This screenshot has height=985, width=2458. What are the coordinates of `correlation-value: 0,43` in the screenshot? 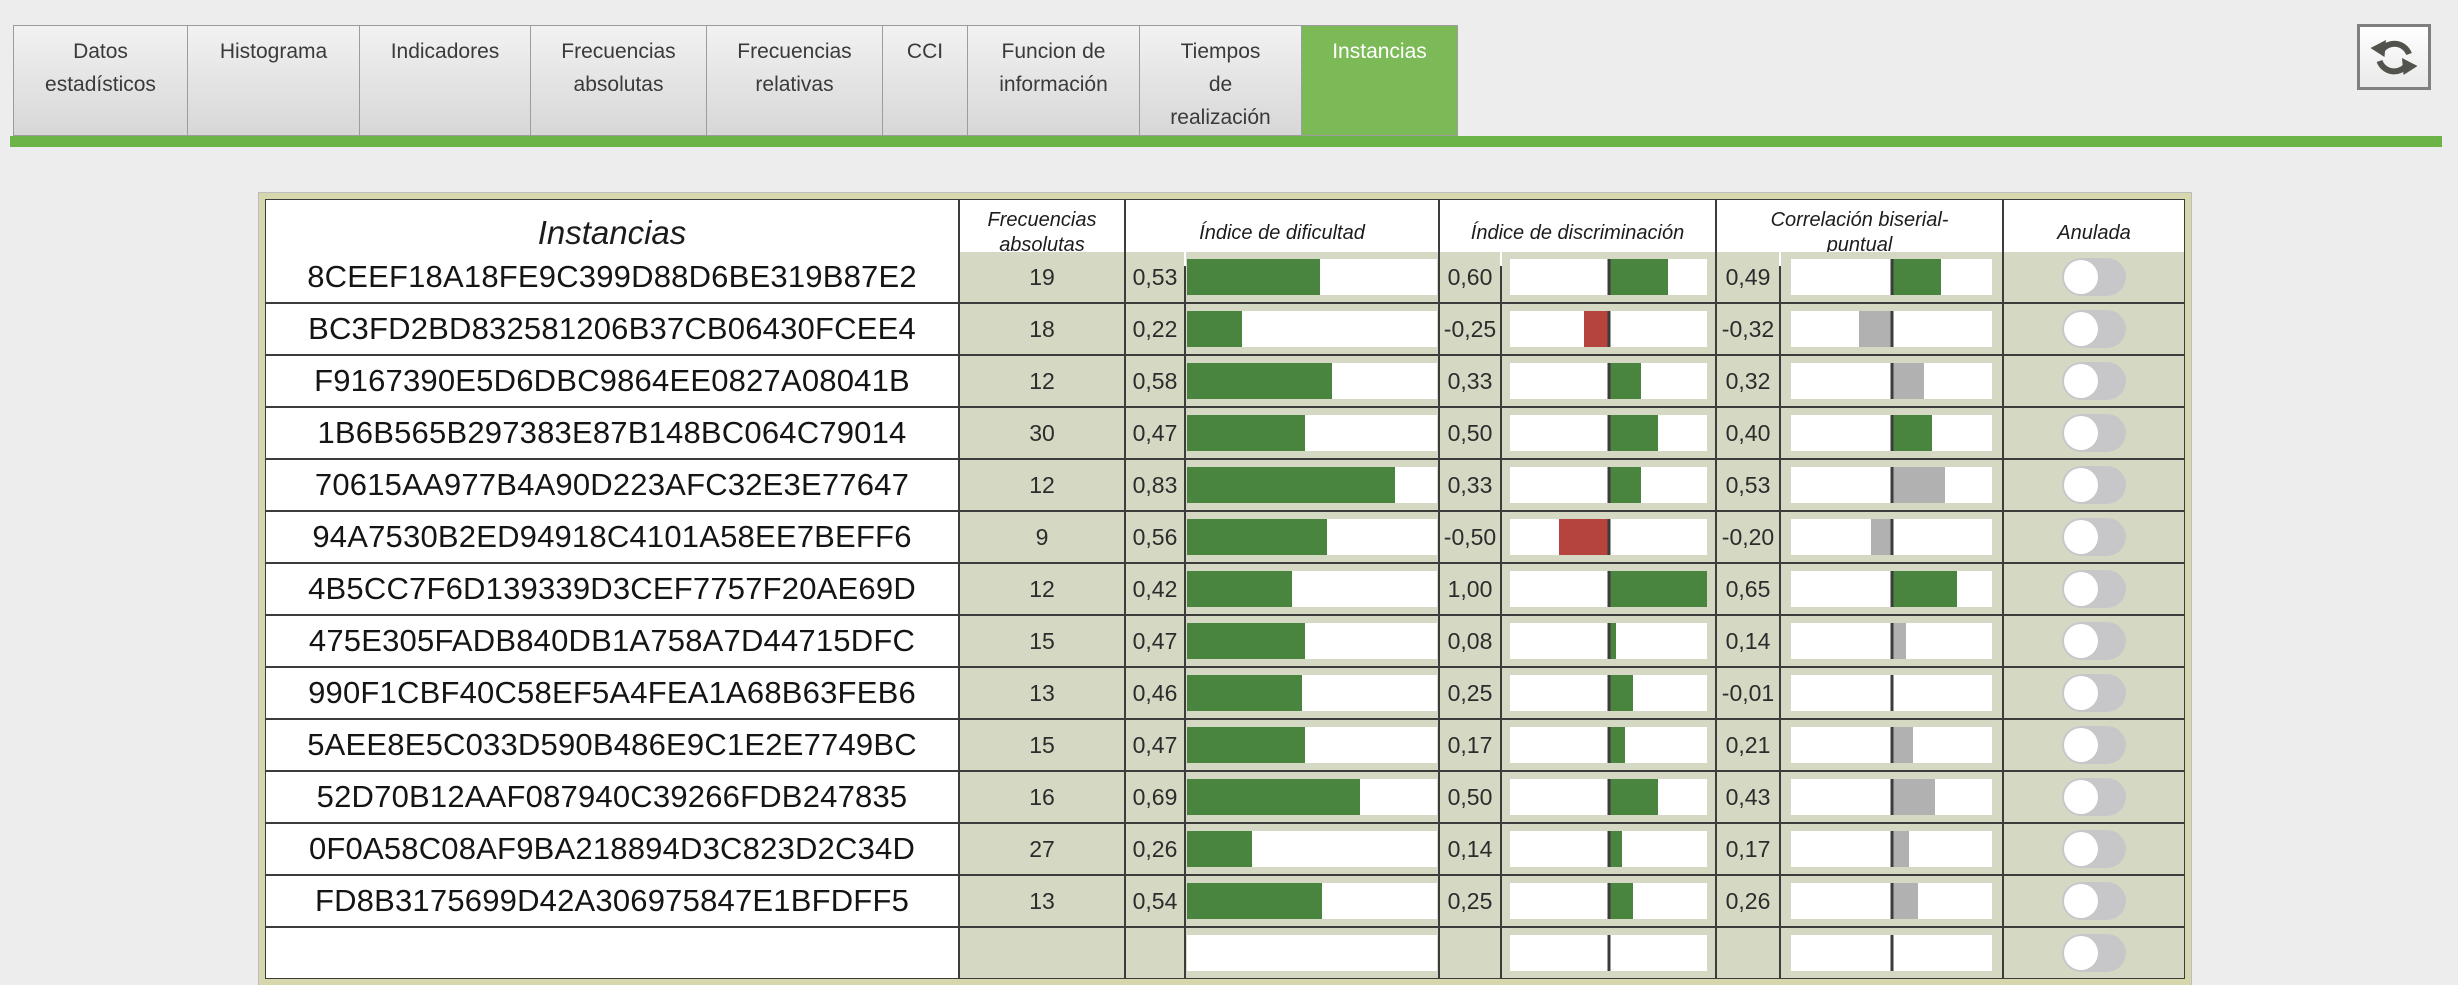 It's located at (1748, 797).